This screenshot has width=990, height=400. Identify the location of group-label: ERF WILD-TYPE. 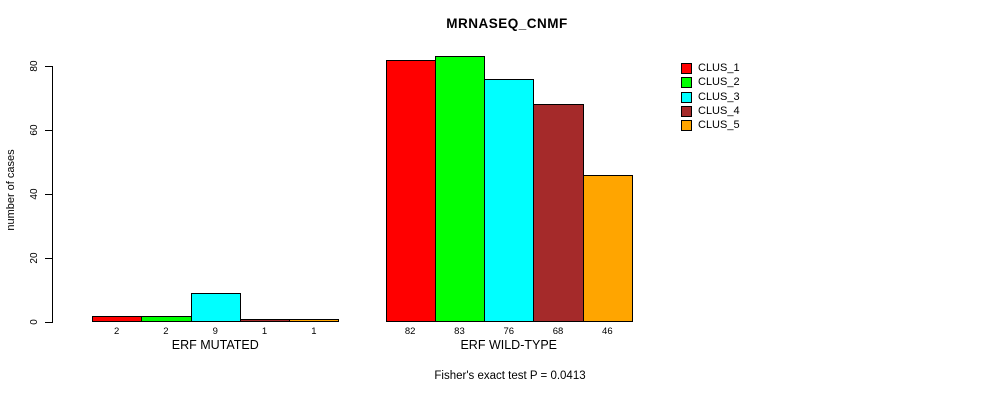
(509, 345).